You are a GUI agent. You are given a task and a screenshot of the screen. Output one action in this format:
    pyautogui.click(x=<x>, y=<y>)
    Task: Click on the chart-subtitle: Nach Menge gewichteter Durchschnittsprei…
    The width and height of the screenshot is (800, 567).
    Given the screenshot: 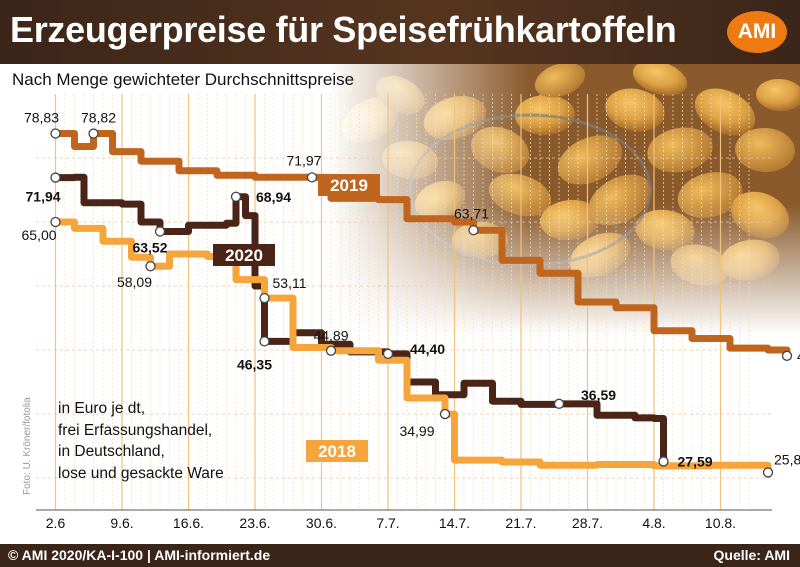 What is the action you would take?
    pyautogui.click(x=183, y=79)
    